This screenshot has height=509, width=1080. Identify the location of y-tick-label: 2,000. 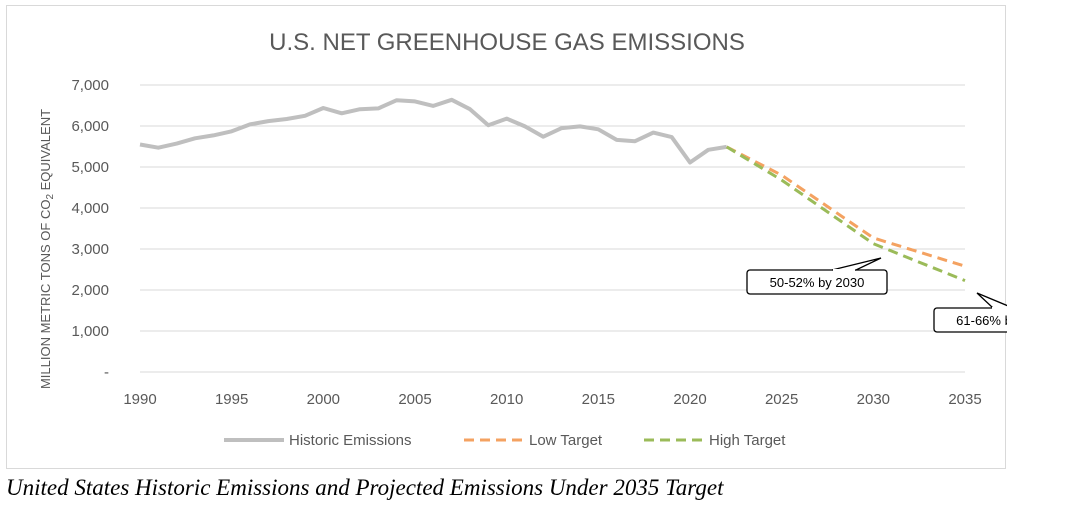
(90, 290).